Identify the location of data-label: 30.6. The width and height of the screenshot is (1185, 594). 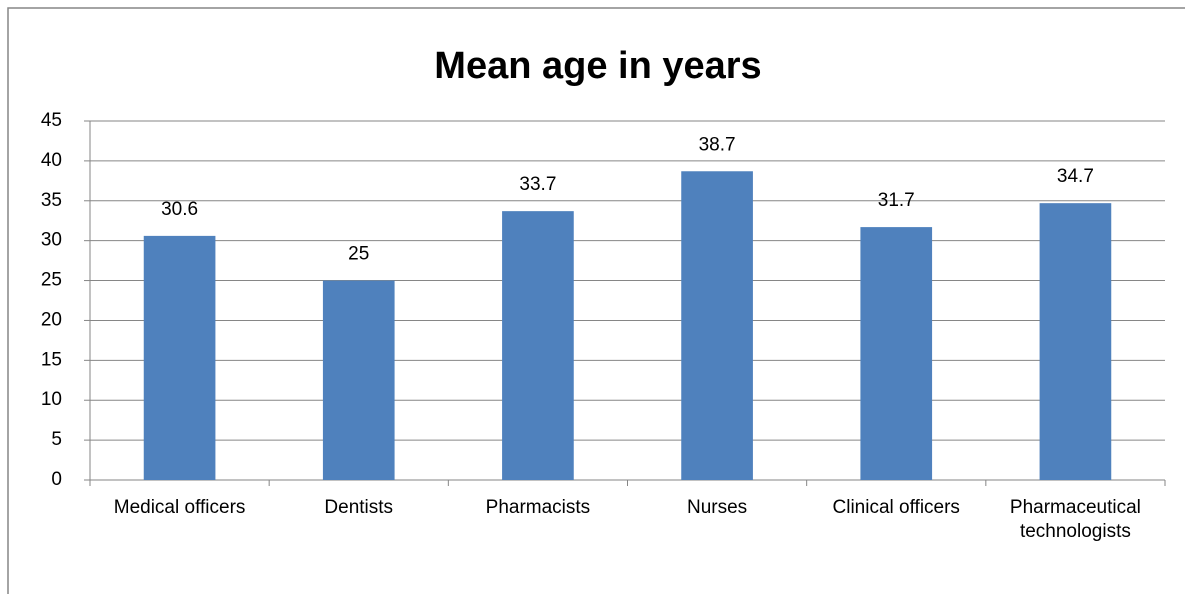
(179, 209).